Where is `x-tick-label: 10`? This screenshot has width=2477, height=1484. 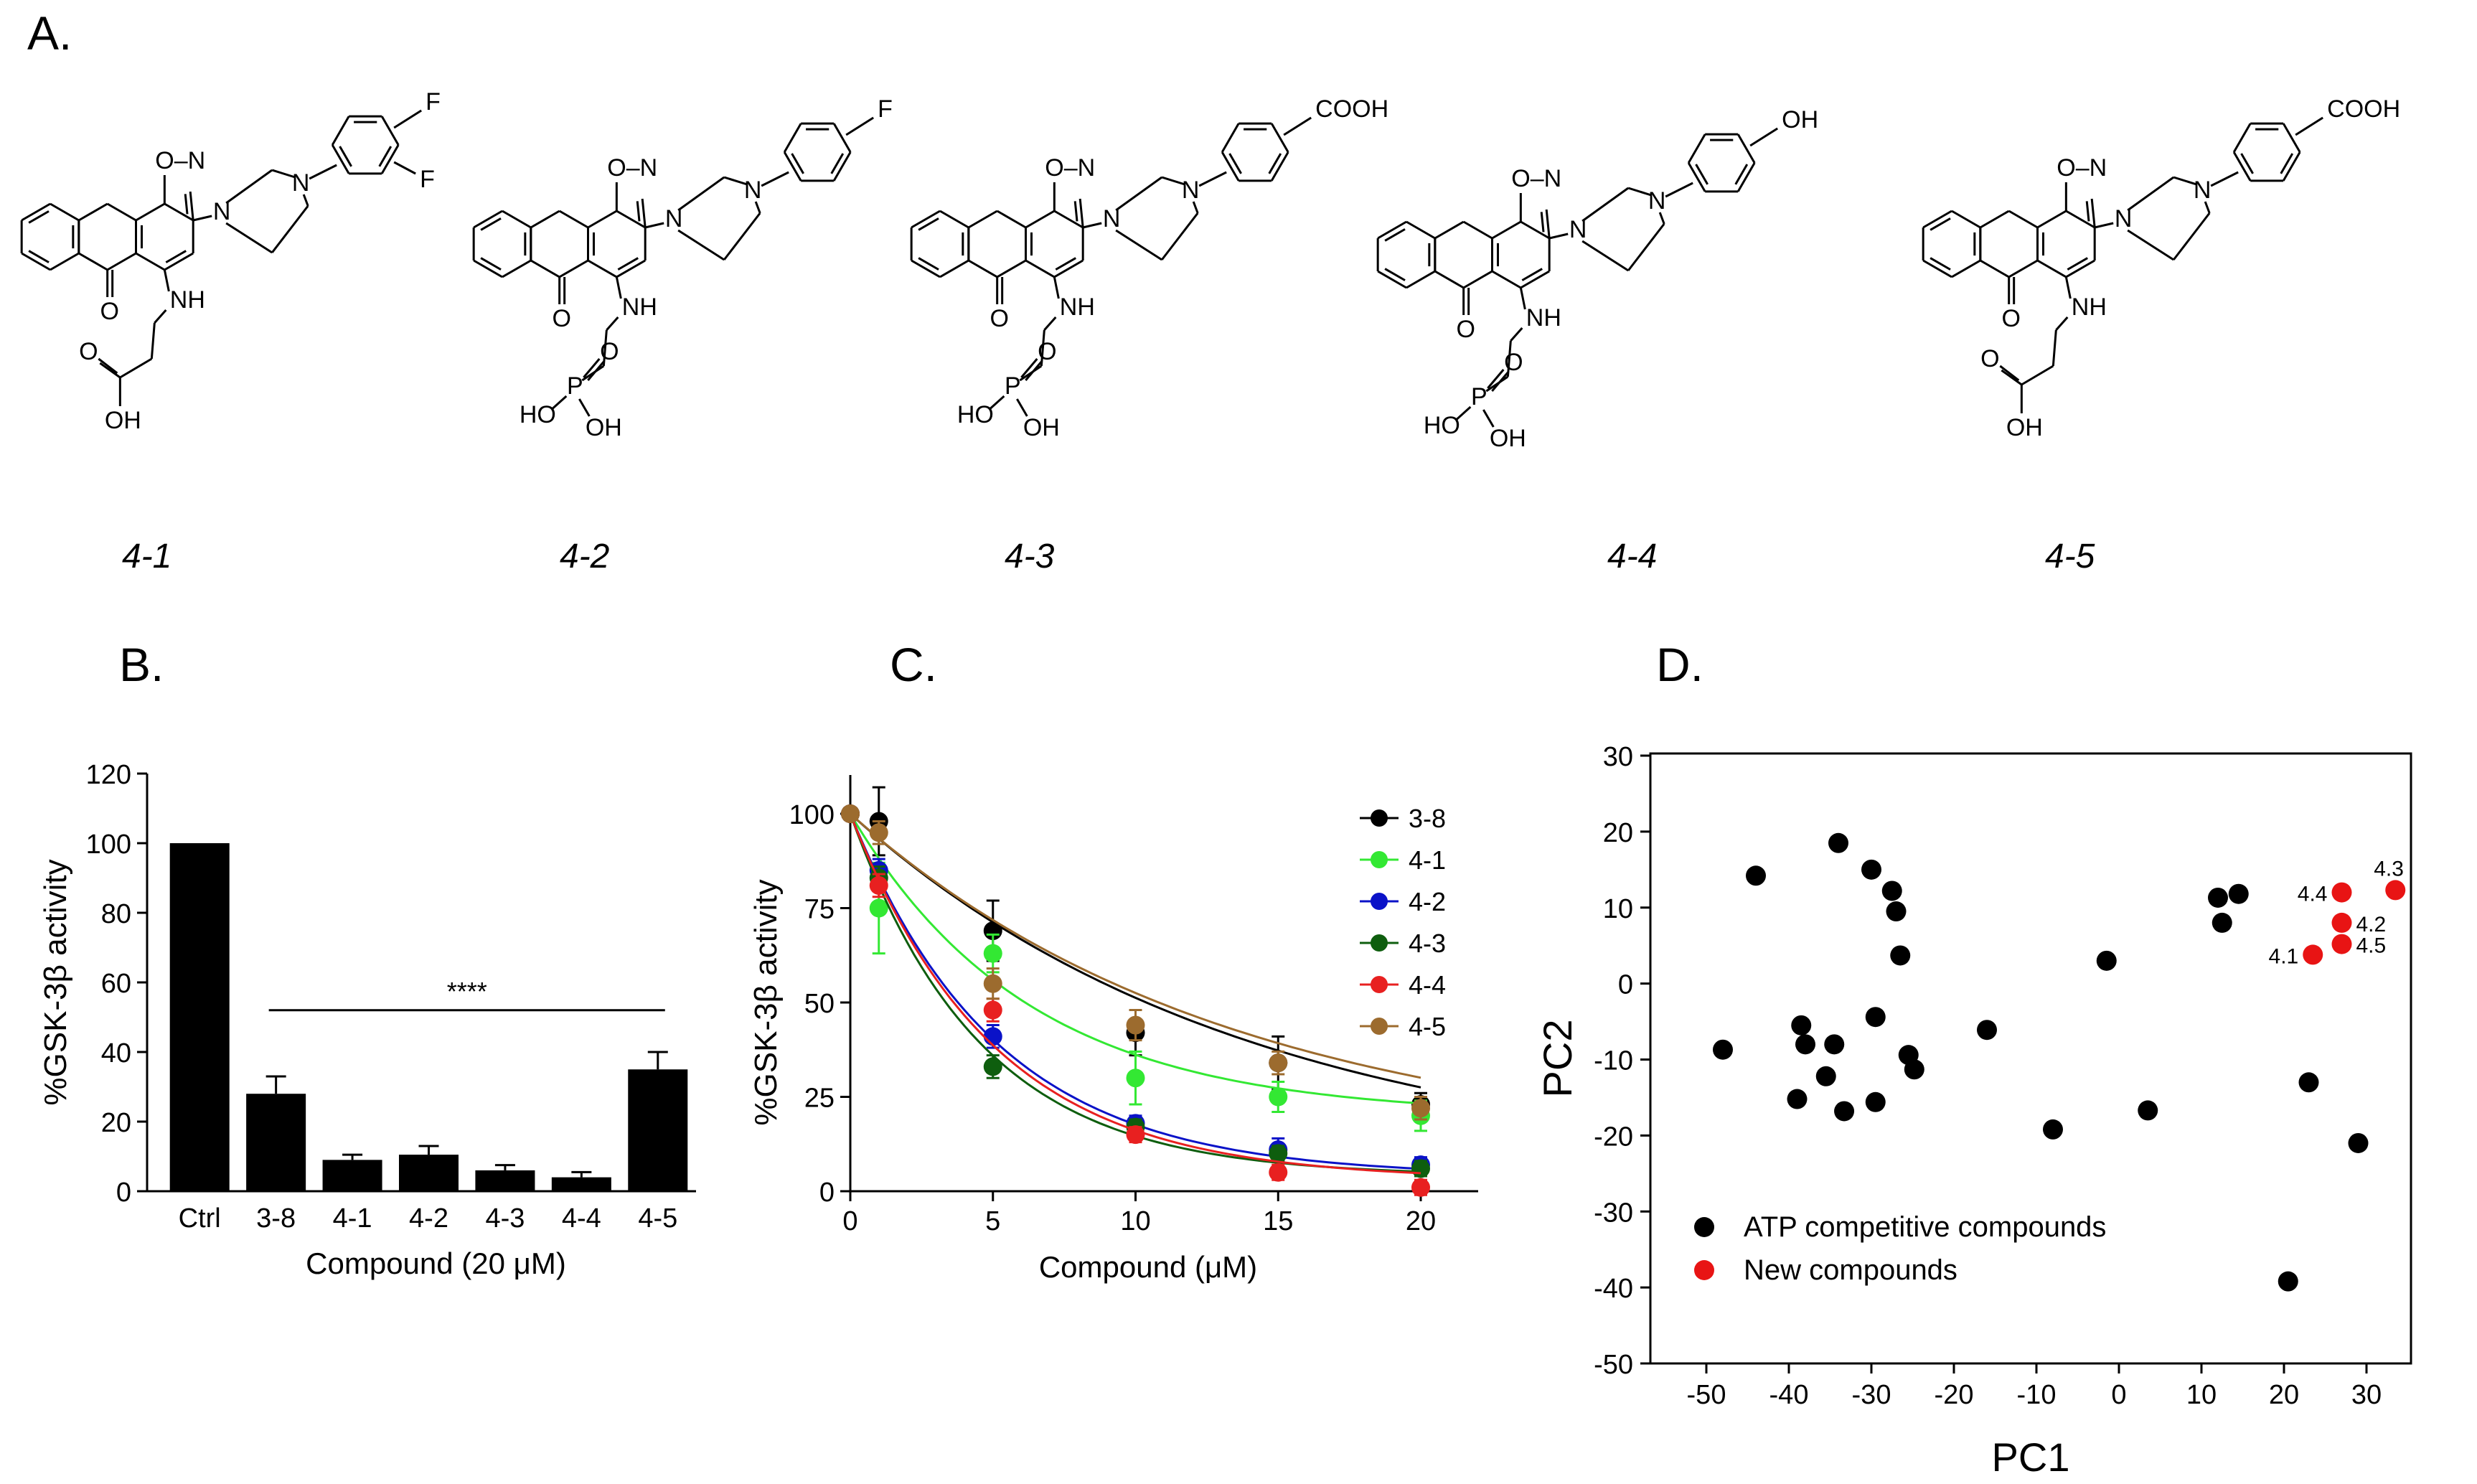
x-tick-label: 10 is located at coordinates (1135, 1221).